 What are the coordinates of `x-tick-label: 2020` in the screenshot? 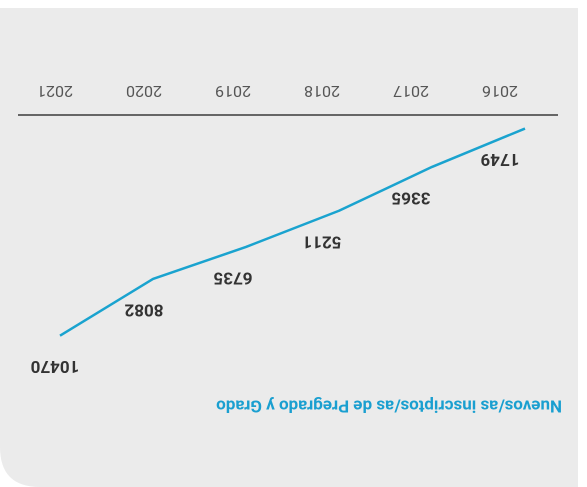 It's located at (144, 91).